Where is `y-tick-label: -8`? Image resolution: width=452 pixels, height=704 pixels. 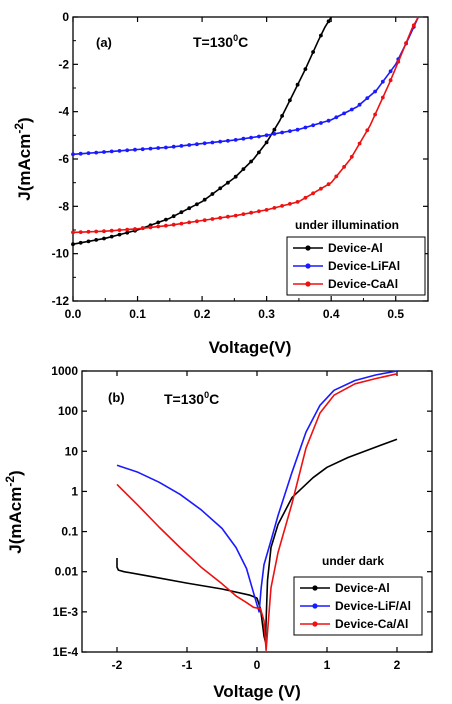
y-tick-label: -8 is located at coordinates (63, 206).